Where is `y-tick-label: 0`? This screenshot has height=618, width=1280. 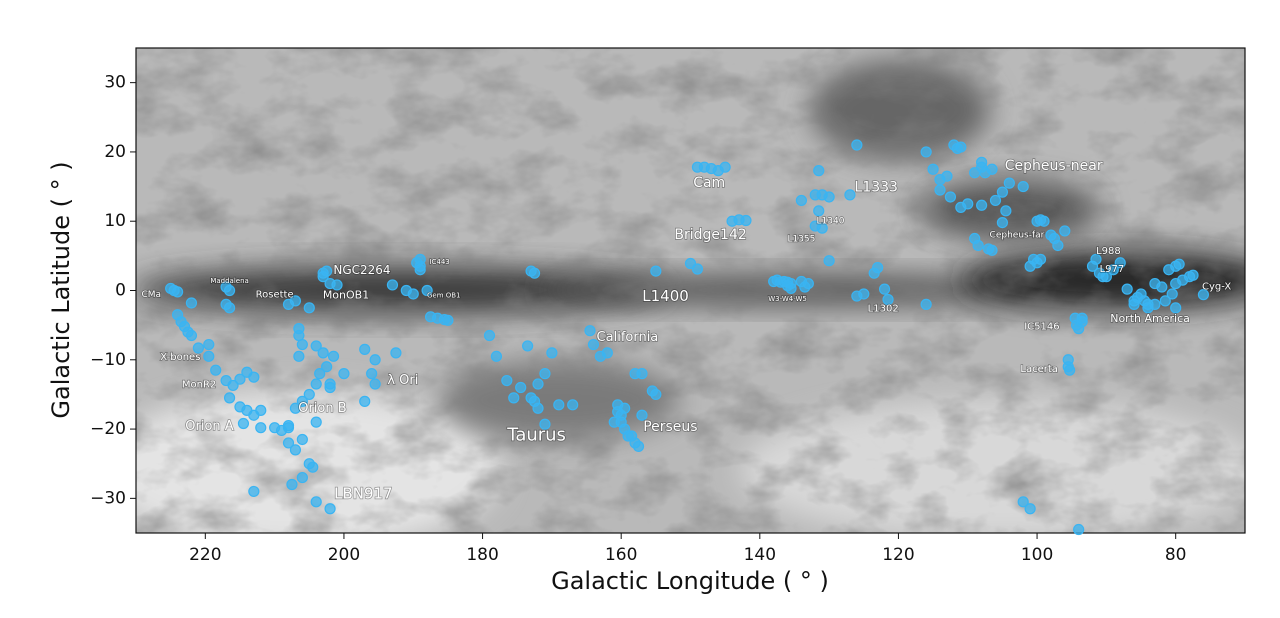 y-tick-label: 0 is located at coordinates (120, 291).